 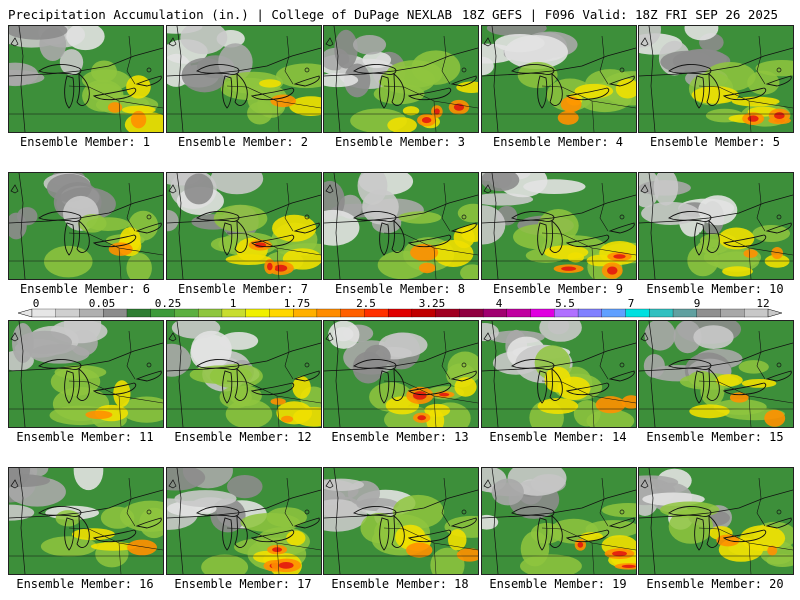 What do you see at coordinates (400, 437) in the screenshot?
I see `member-caption: Ensemble Member: 13` at bounding box center [400, 437].